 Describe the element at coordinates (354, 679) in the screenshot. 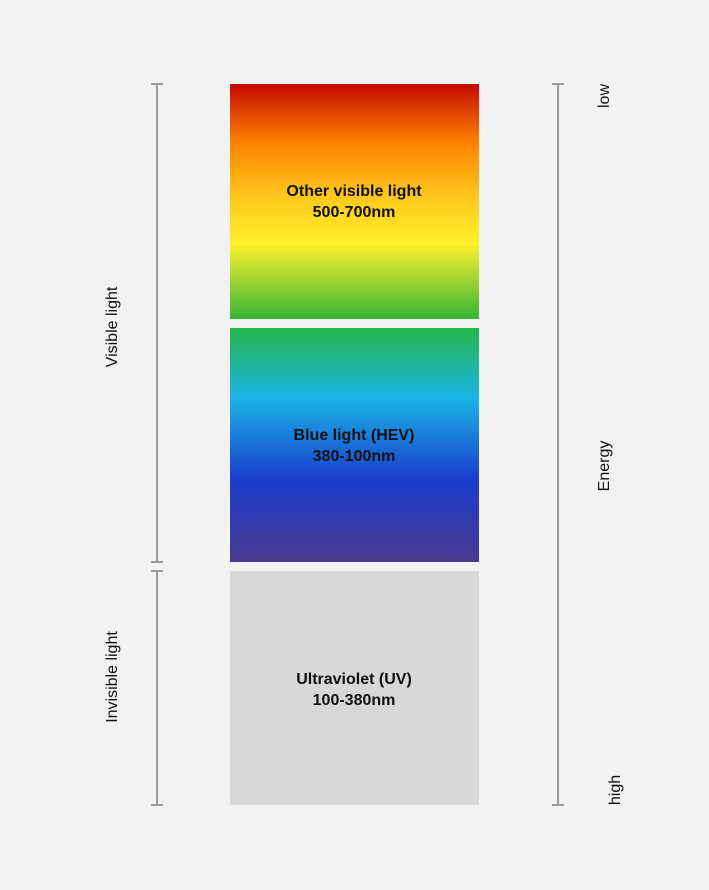

I see `band-name: Ultraviolet (UV)` at that location.